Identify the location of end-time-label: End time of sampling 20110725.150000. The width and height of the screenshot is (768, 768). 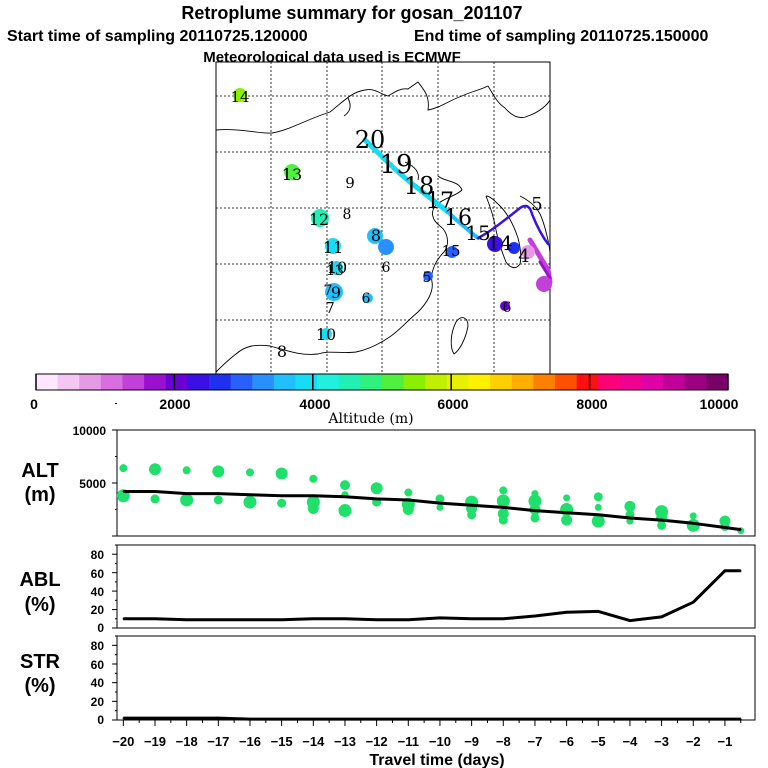
(561, 36).